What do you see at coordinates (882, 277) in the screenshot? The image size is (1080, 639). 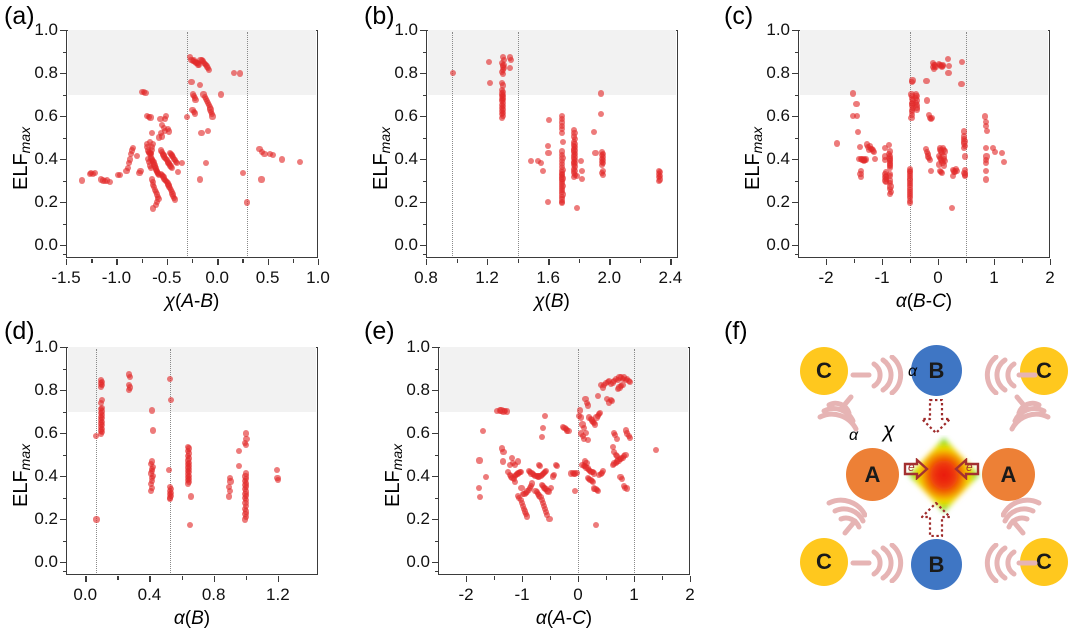 I see `x-tick-label: -1` at bounding box center [882, 277].